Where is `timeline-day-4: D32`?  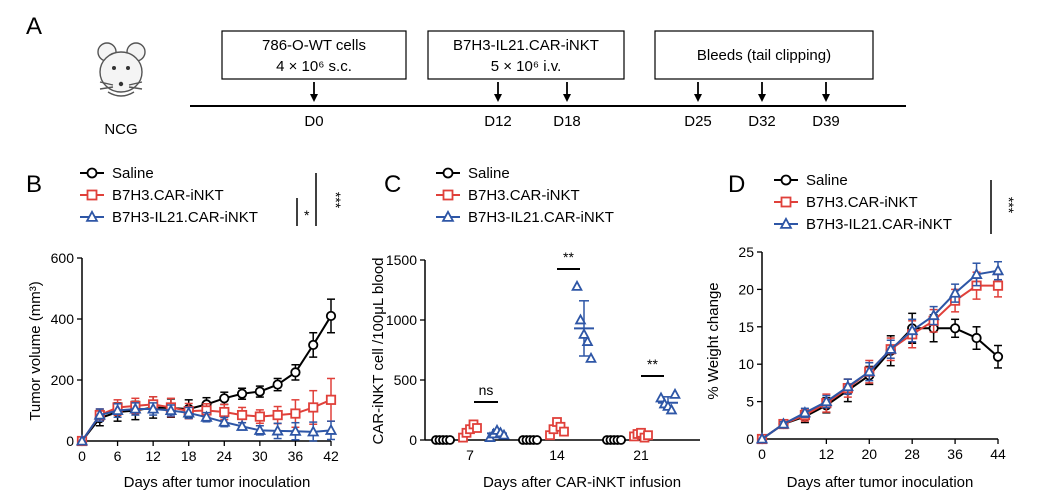 timeline-day-4: D32 is located at coordinates (762, 121).